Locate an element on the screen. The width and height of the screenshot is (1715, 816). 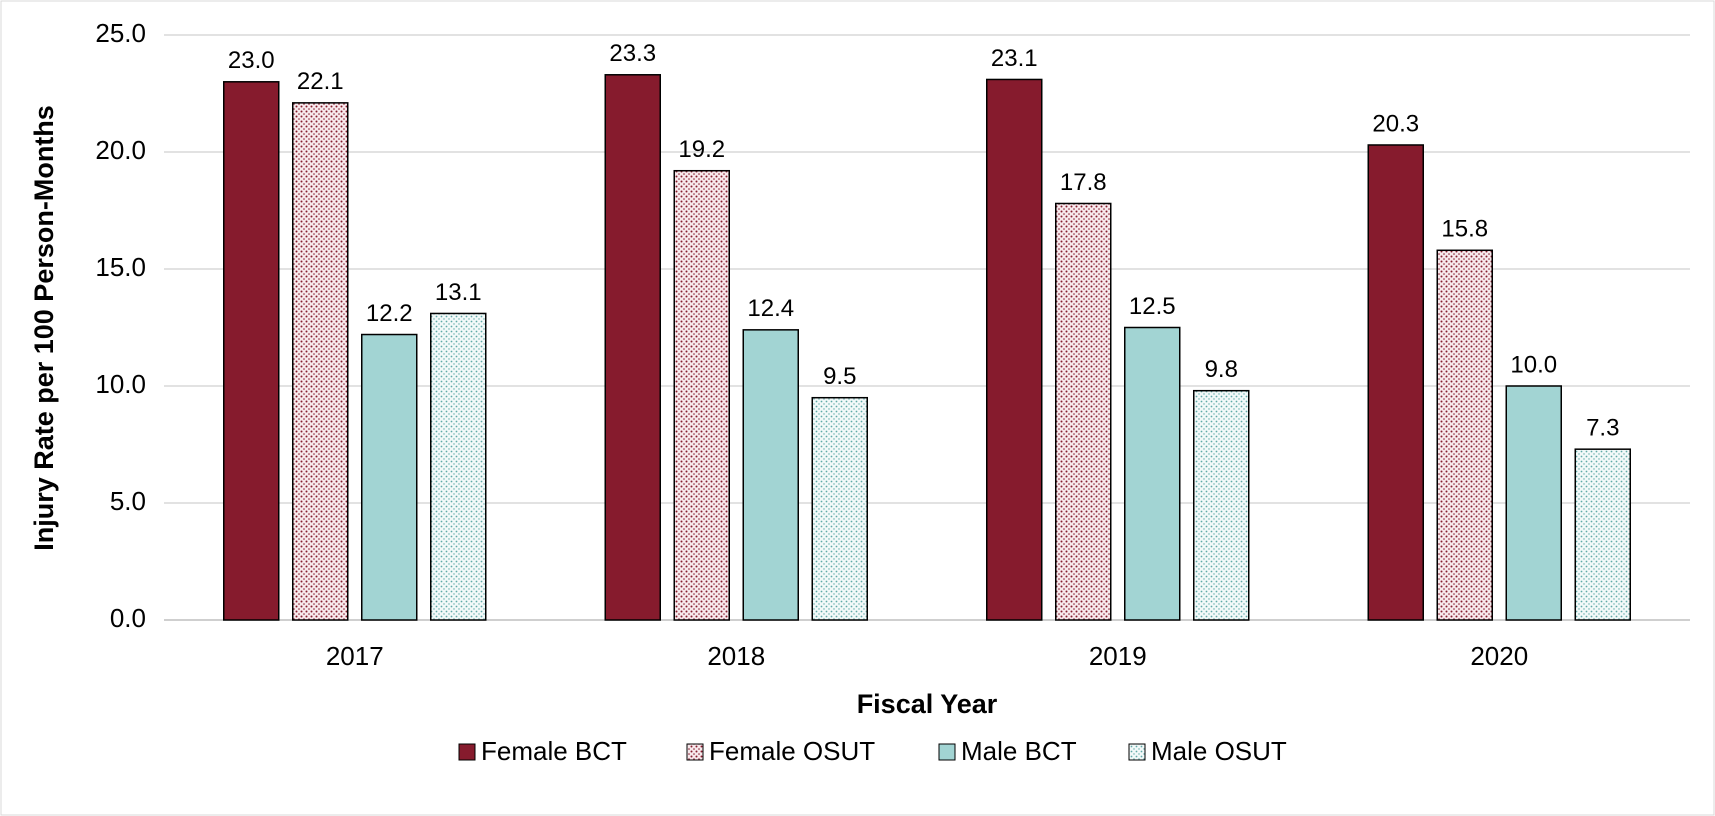
legend-label: Male BCT is located at coordinates (1019, 751).